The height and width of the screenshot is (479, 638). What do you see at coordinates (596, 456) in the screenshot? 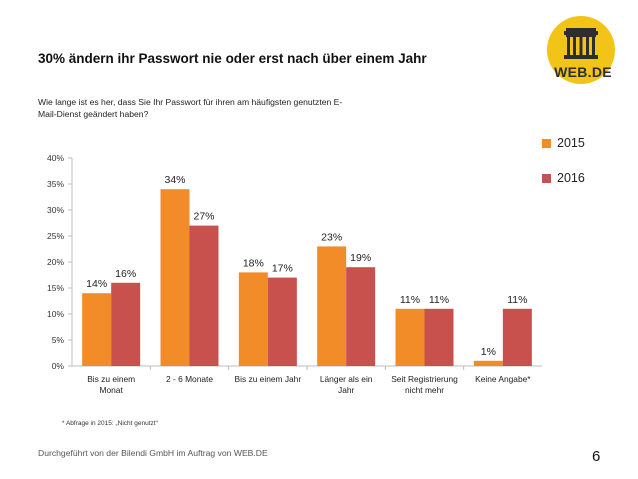
I see `page-number: 6` at bounding box center [596, 456].